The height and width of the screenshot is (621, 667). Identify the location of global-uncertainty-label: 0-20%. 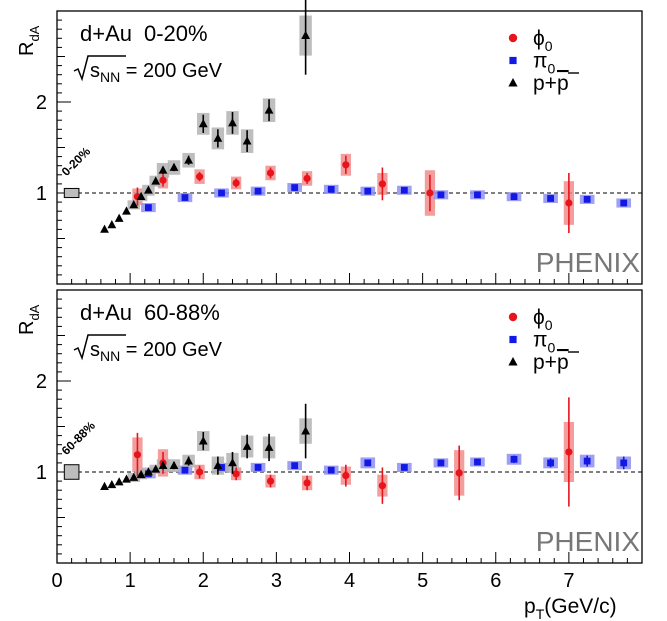
(76, 161).